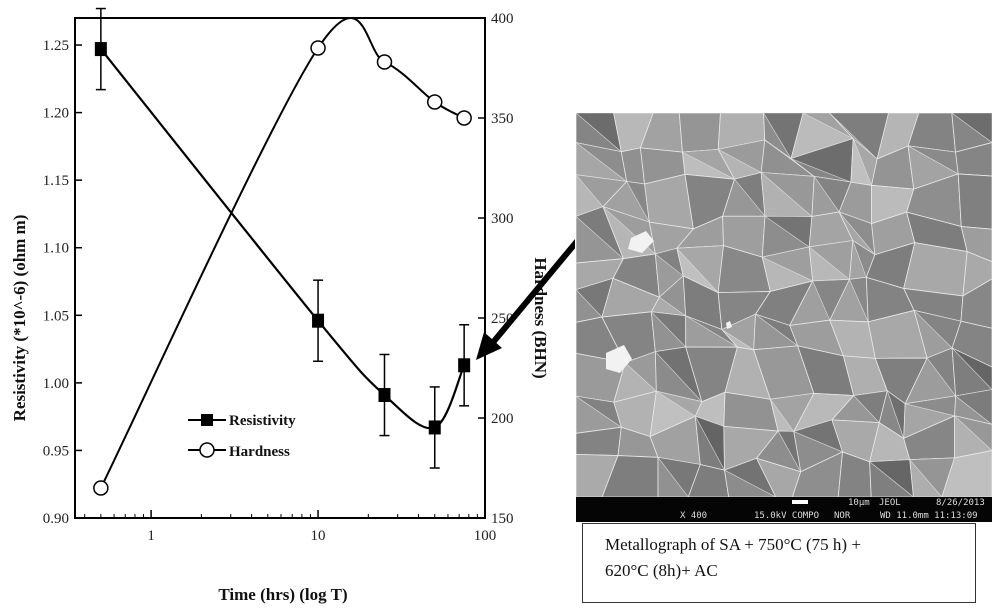  I want to click on legend-label-resistivity: Resistivity, so click(262, 421).